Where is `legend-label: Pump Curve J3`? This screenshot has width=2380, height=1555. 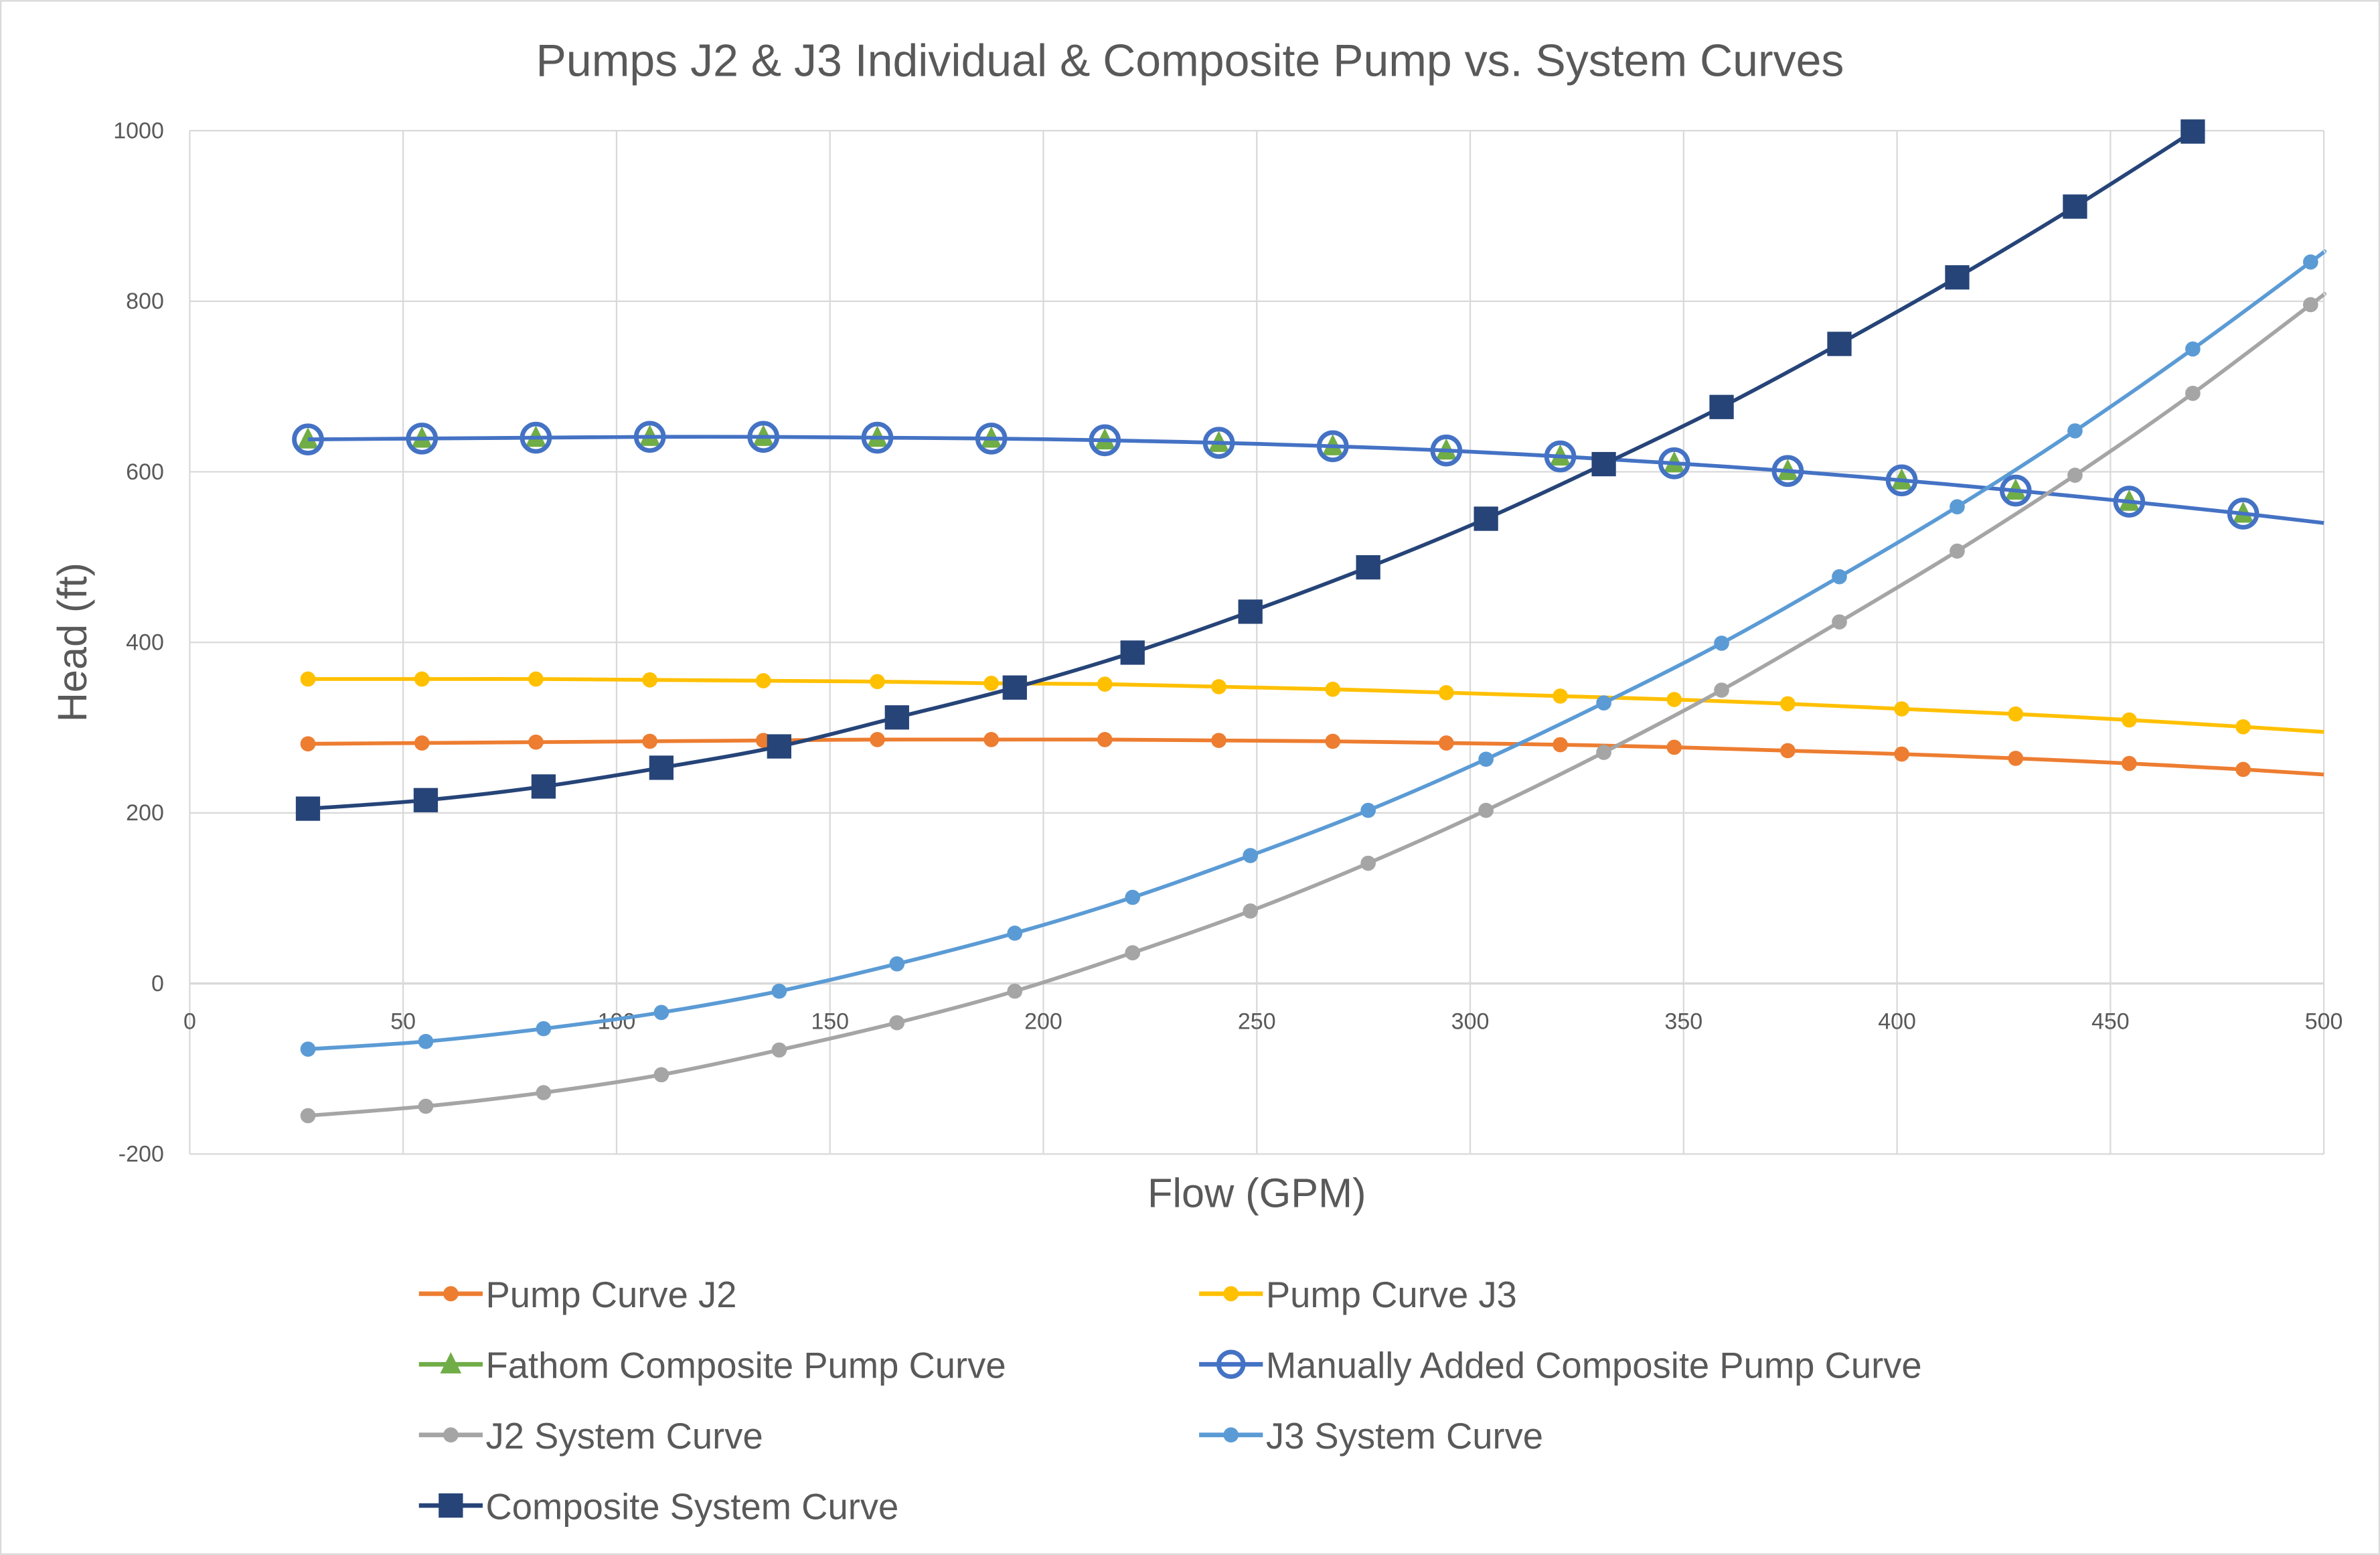
legend-label: Pump Curve J3 is located at coordinates (1391, 1294).